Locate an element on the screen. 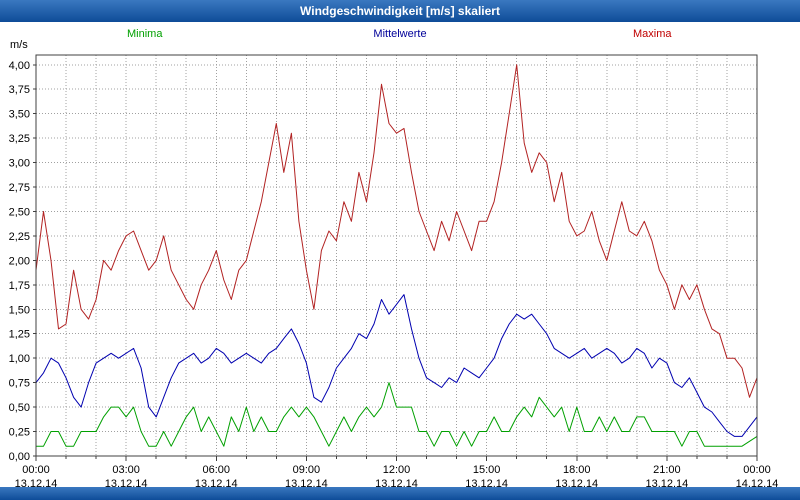 The width and height of the screenshot is (800, 500). x-tick-time-label: 15:00 is located at coordinates (487, 470).